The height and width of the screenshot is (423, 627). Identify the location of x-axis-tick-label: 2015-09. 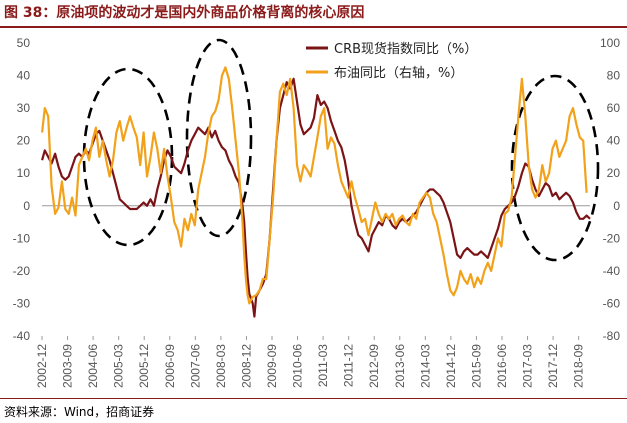
(476, 366).